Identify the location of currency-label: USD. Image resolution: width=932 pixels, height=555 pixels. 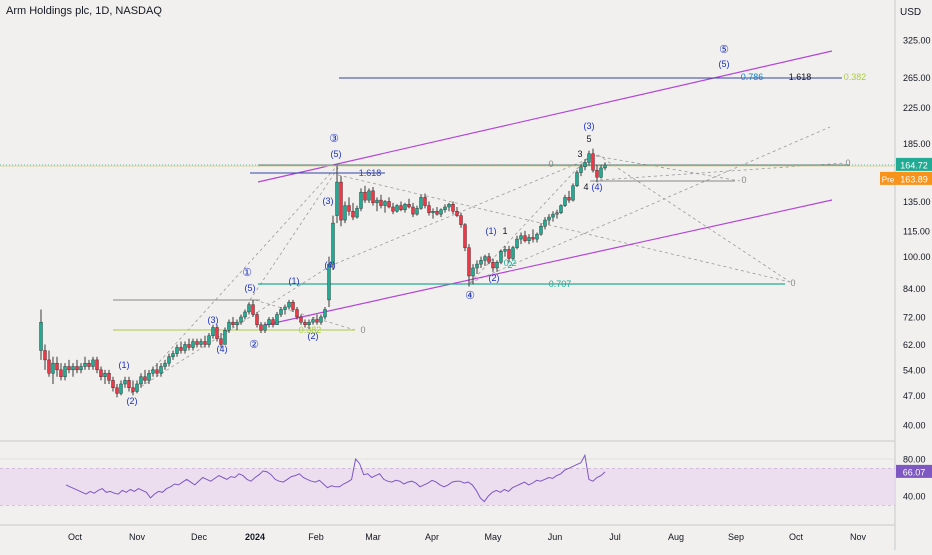
(911, 12).